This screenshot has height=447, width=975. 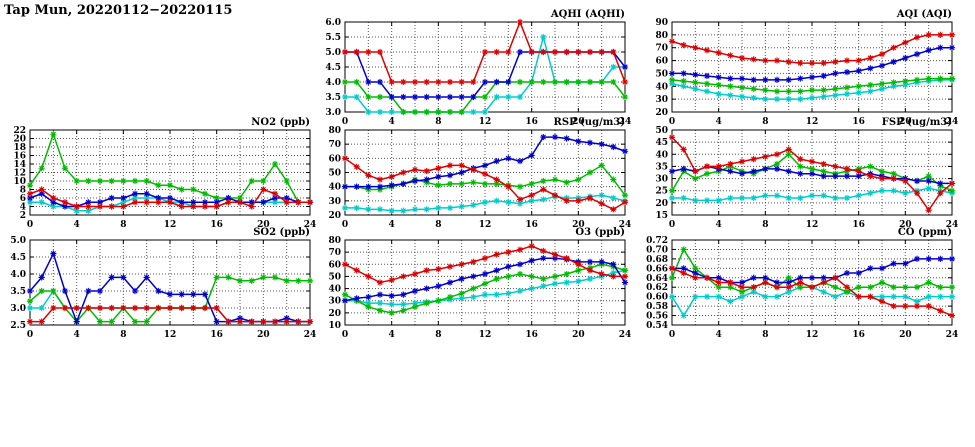 I want to click on svg-text: 18, so click(x=19, y=148).